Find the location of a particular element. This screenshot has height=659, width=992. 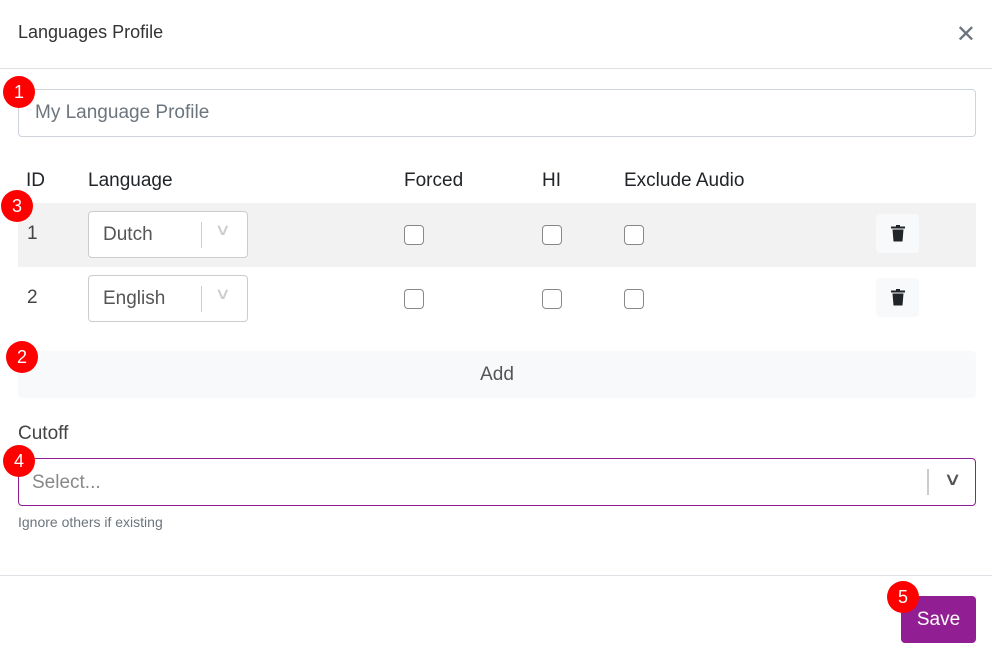

annotation-badge: 3 is located at coordinates (17, 206).